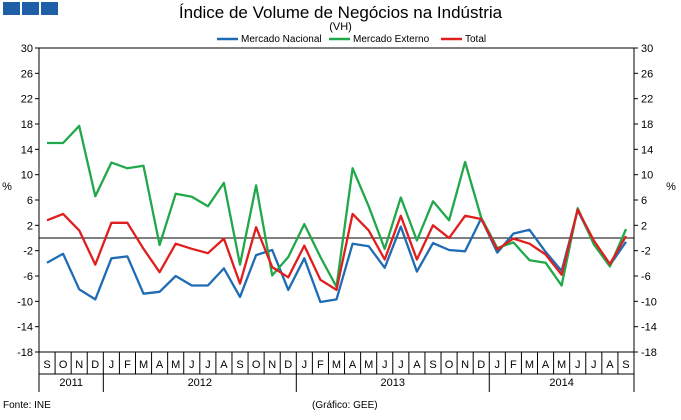 This screenshot has height=420, width=681. Describe the element at coordinates (25, 328) in the screenshot. I see `y-tick-label-left: -14` at that location.